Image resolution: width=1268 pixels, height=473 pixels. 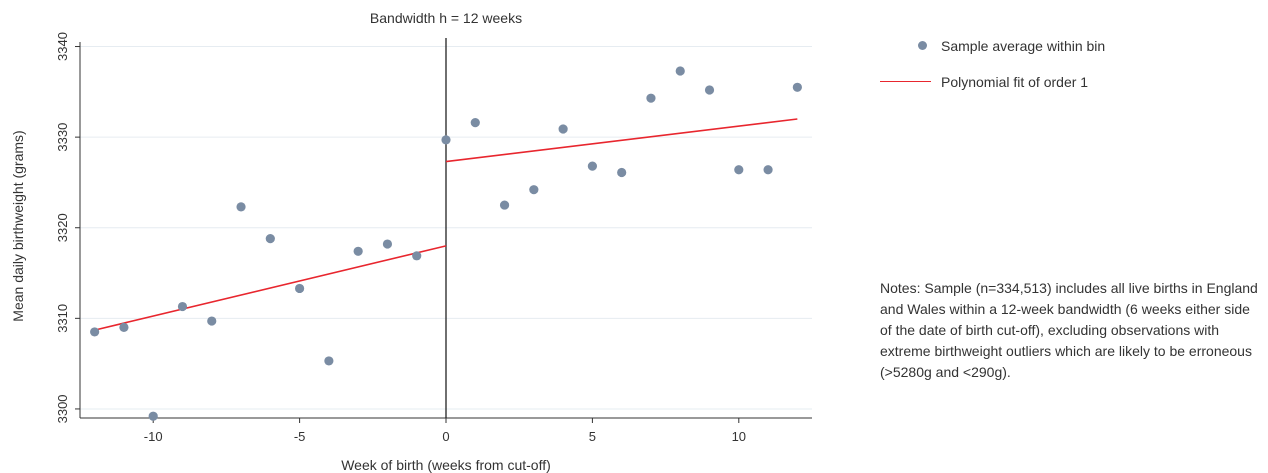 I want to click on x-tick-label: 5, so click(x=592, y=436).